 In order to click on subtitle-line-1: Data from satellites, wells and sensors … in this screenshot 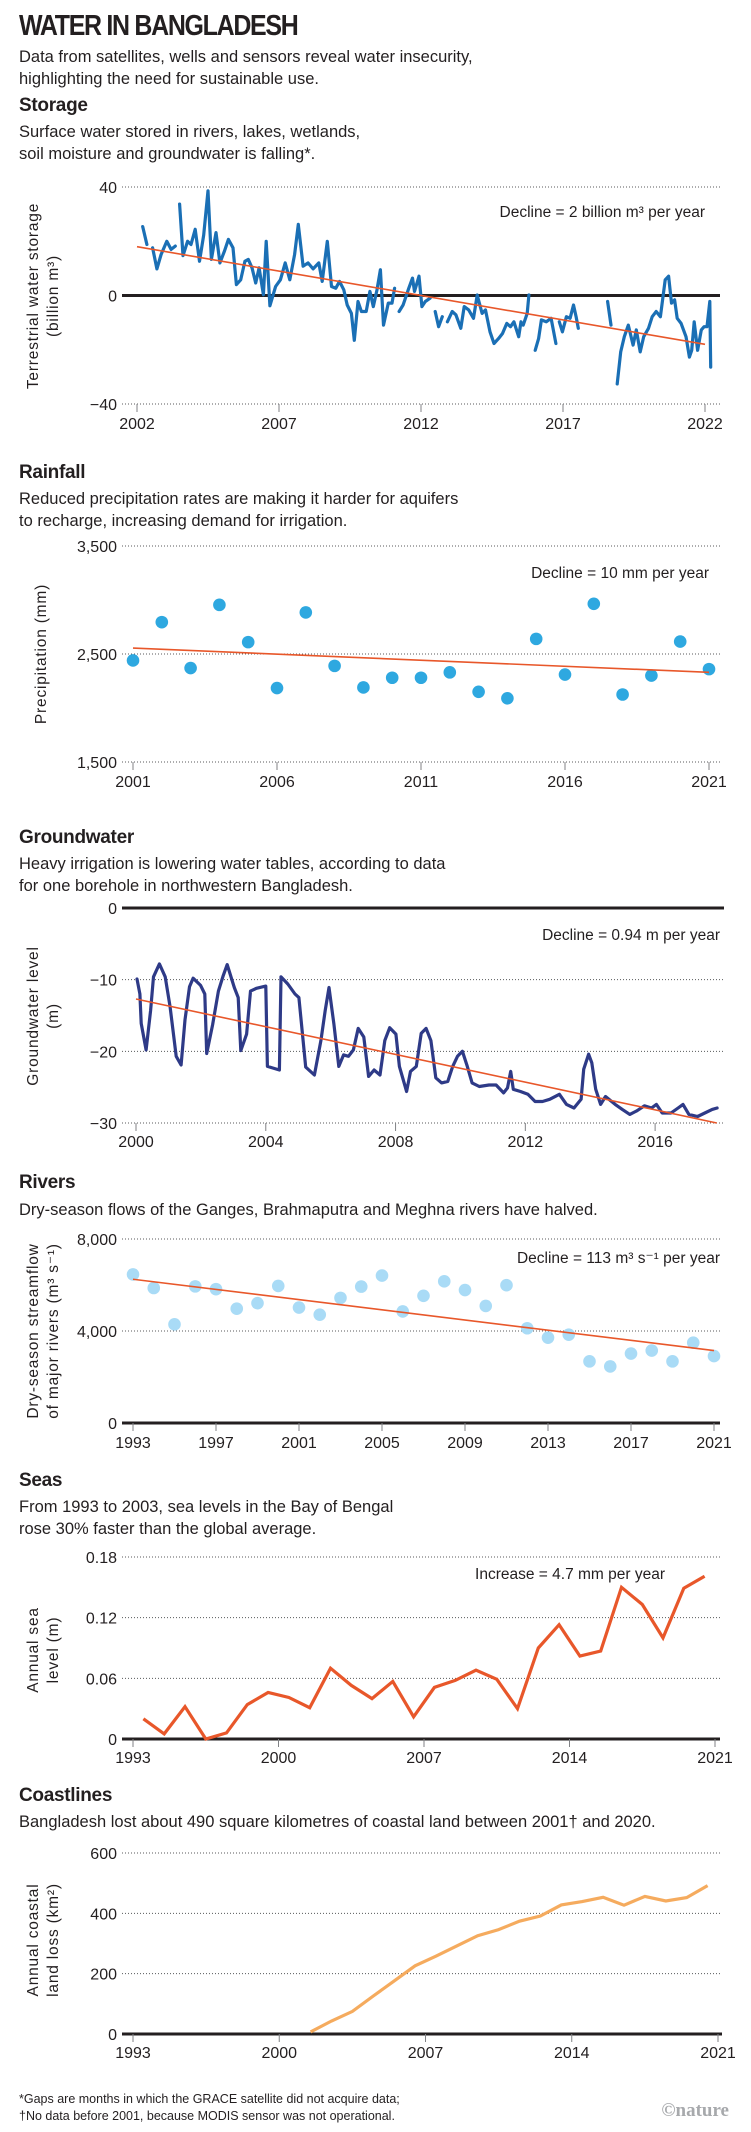, I will do `click(246, 57)`.